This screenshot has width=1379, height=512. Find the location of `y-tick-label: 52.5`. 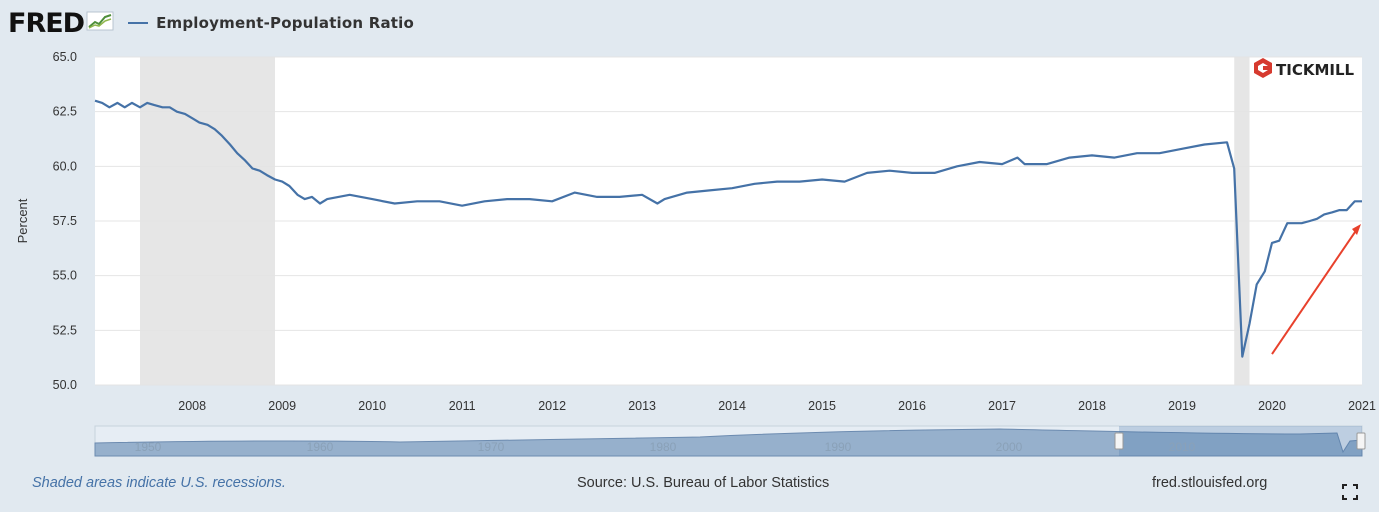

y-tick-label: 52.5 is located at coordinates (65, 330).